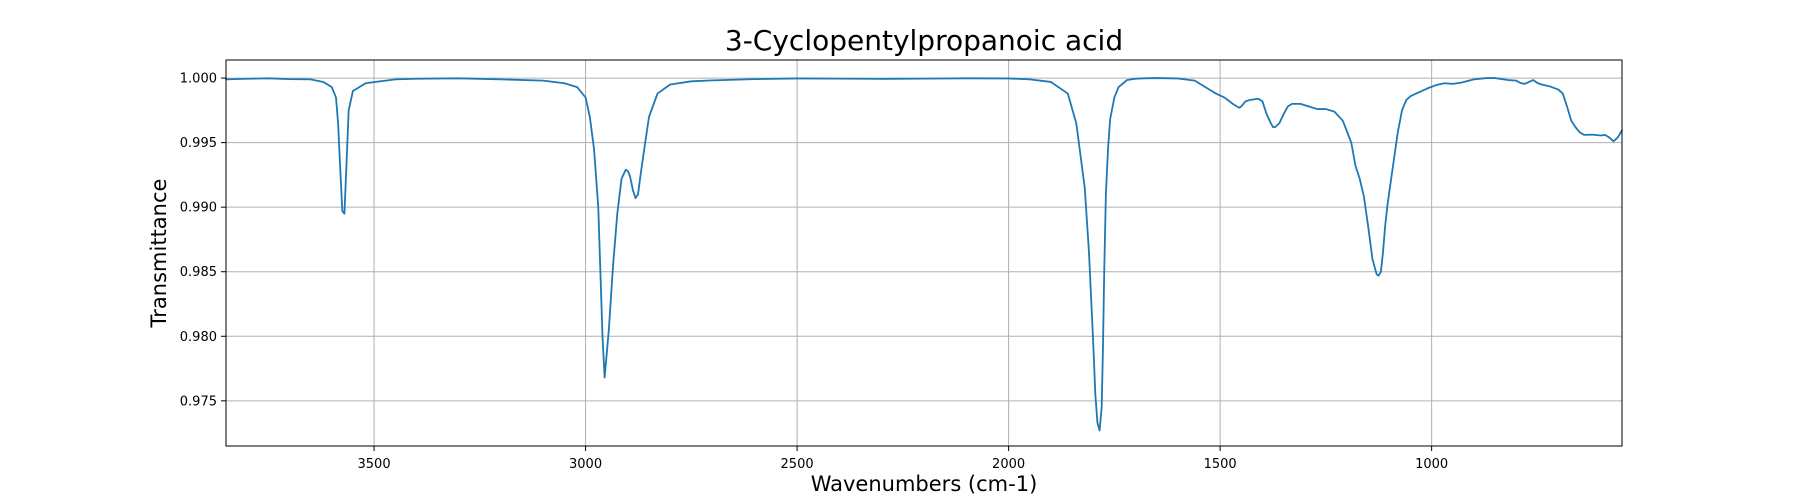  What do you see at coordinates (198, 208) in the screenshot?
I see `y-tick-label: 0.990` at bounding box center [198, 208].